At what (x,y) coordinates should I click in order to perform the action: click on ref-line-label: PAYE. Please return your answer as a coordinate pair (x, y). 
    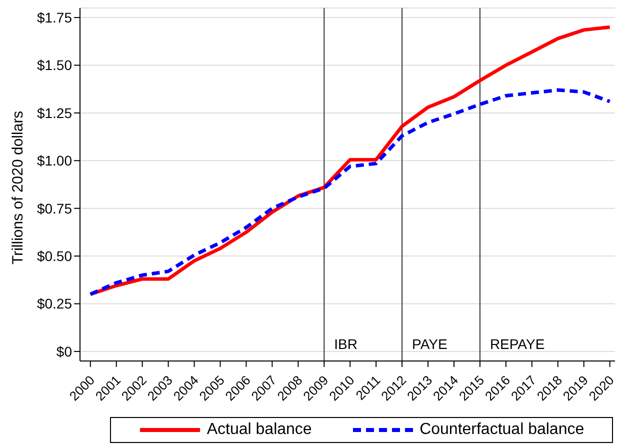
    Looking at the image, I should click on (430, 344).